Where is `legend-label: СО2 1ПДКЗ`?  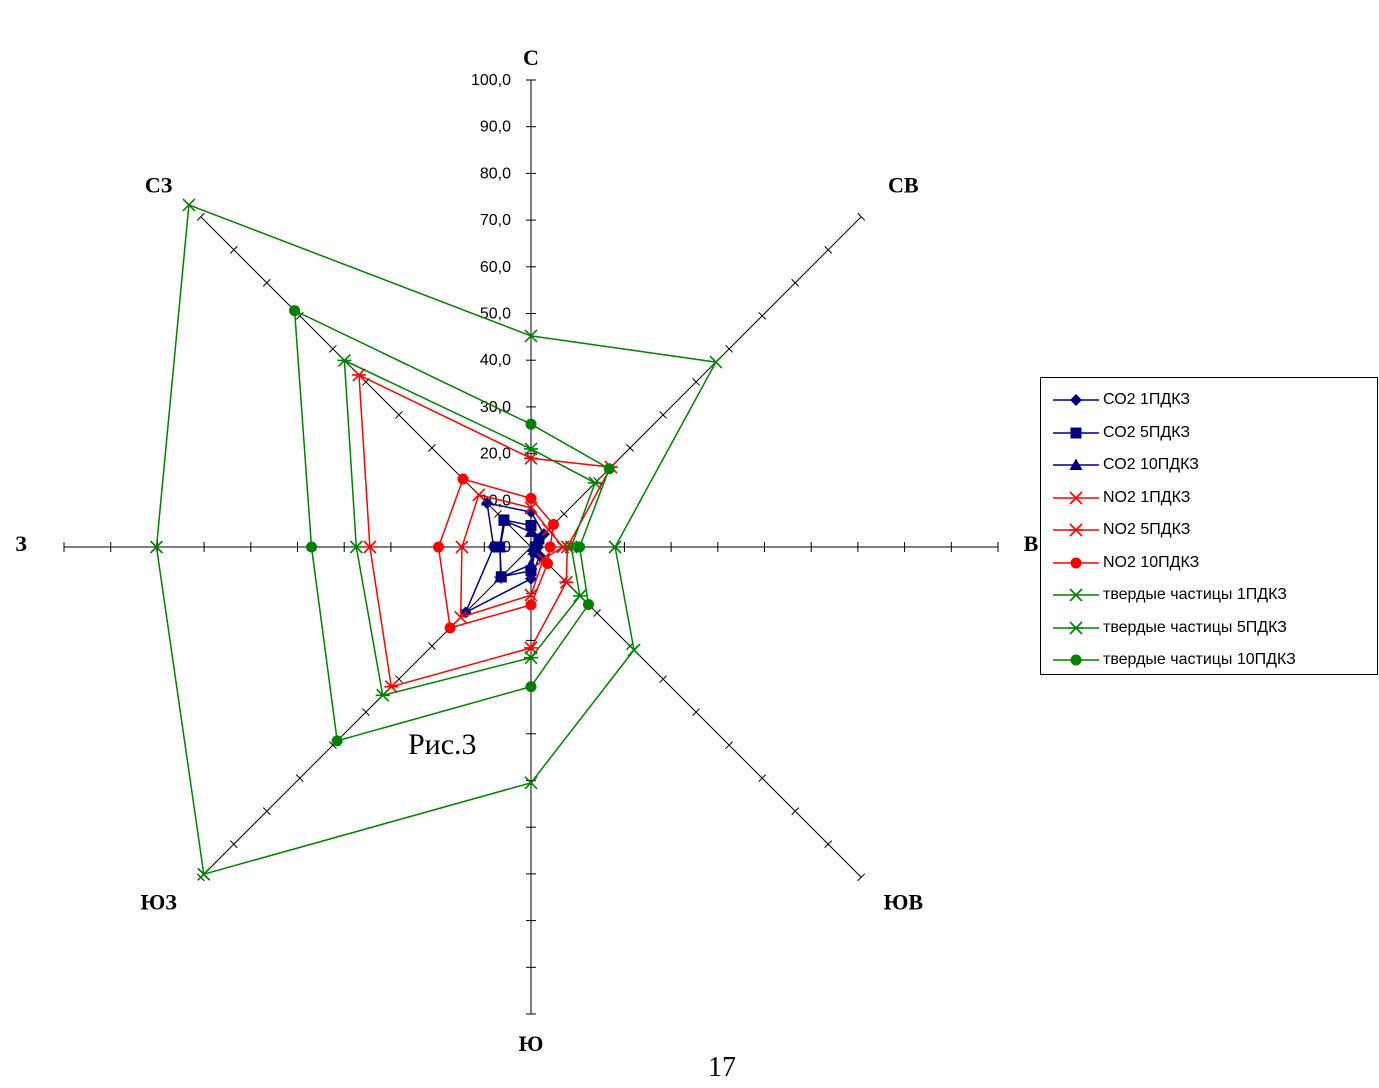 legend-label: СО2 1ПДКЗ is located at coordinates (1147, 400).